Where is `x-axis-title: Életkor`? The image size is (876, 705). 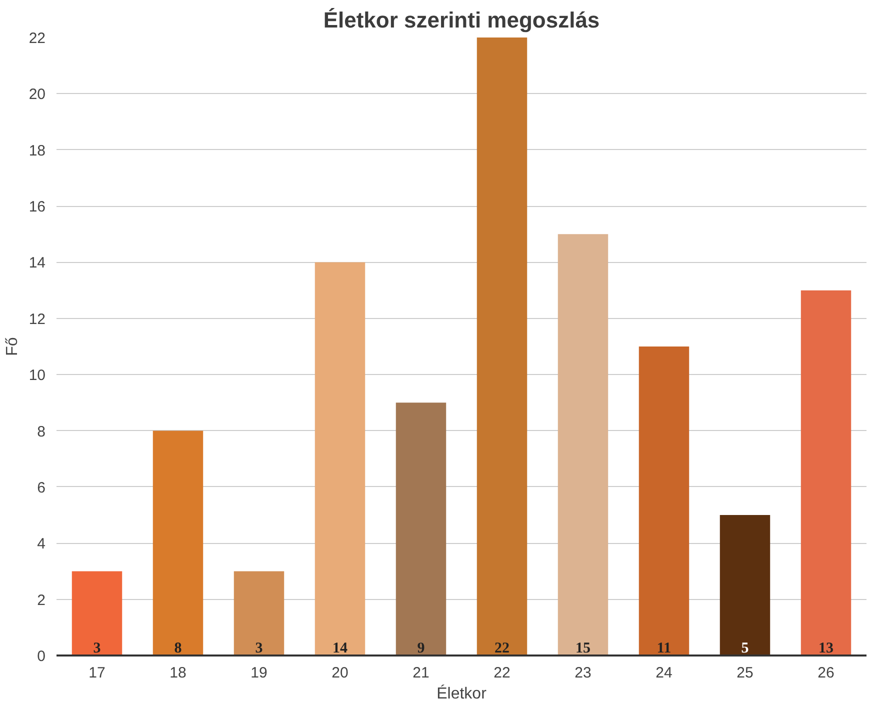 x-axis-title: Életkor is located at coordinates (462, 693).